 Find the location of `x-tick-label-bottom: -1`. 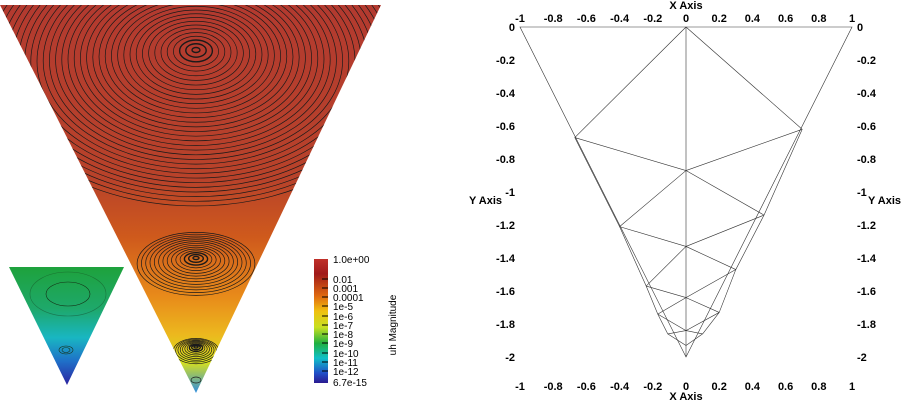

x-tick-label-bottom: -1 is located at coordinates (520, 387).